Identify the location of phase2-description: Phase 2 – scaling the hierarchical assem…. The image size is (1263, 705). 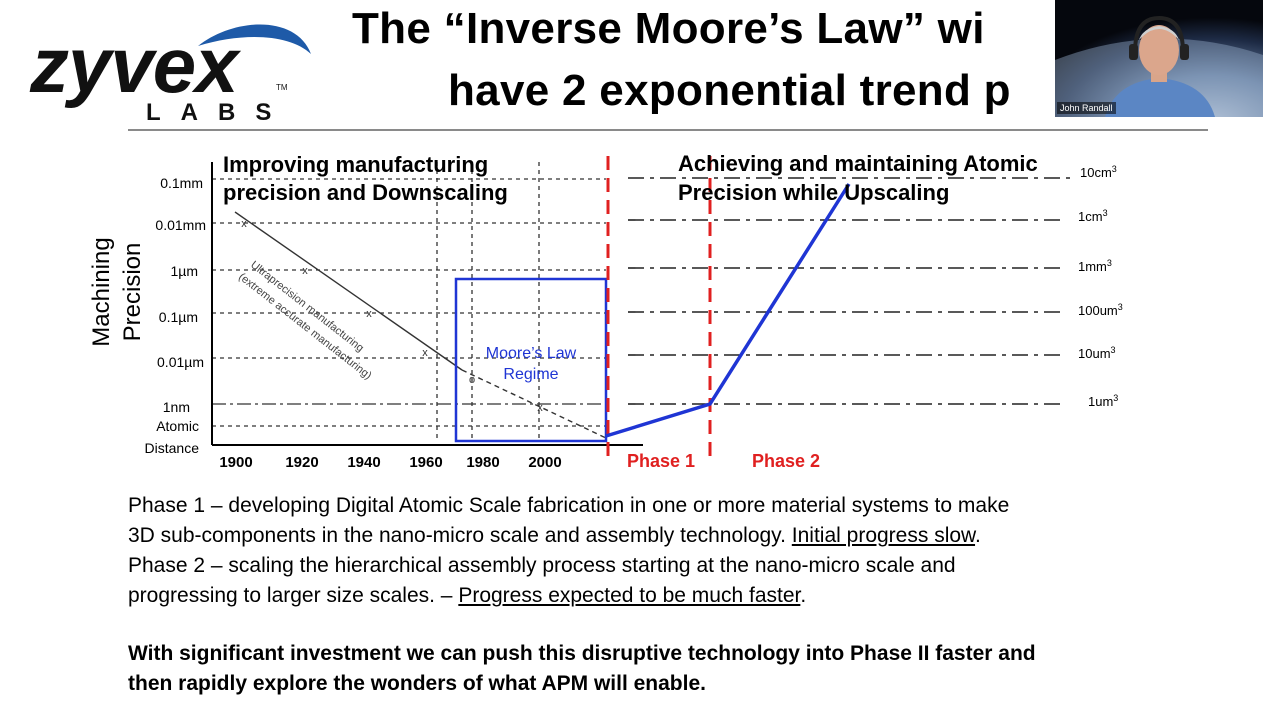
(542, 581).